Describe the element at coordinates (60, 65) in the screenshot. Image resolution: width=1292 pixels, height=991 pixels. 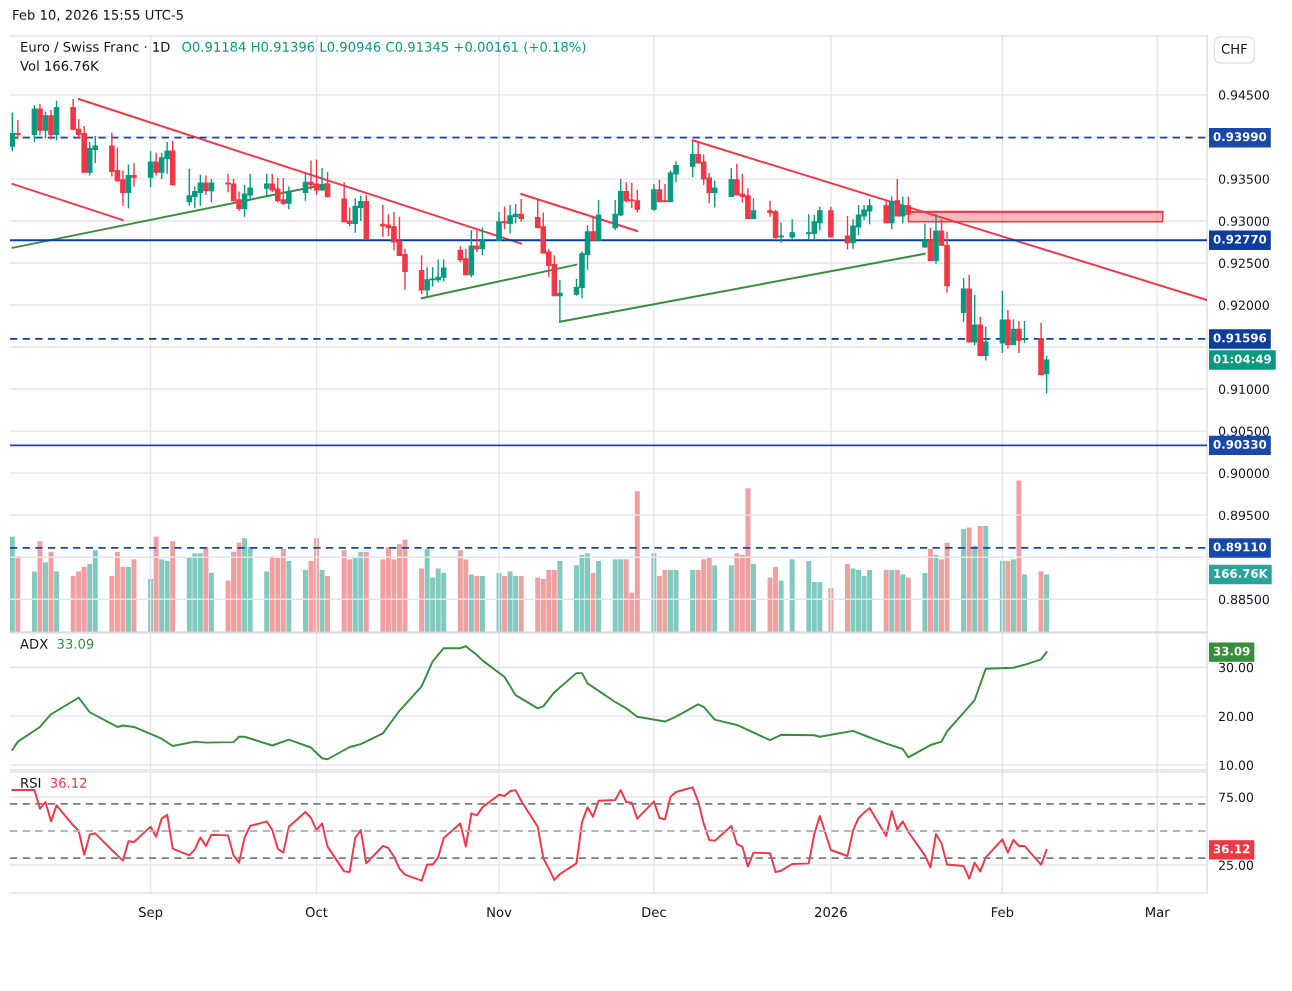
I see `annotation: Vol 166.76K` at that location.